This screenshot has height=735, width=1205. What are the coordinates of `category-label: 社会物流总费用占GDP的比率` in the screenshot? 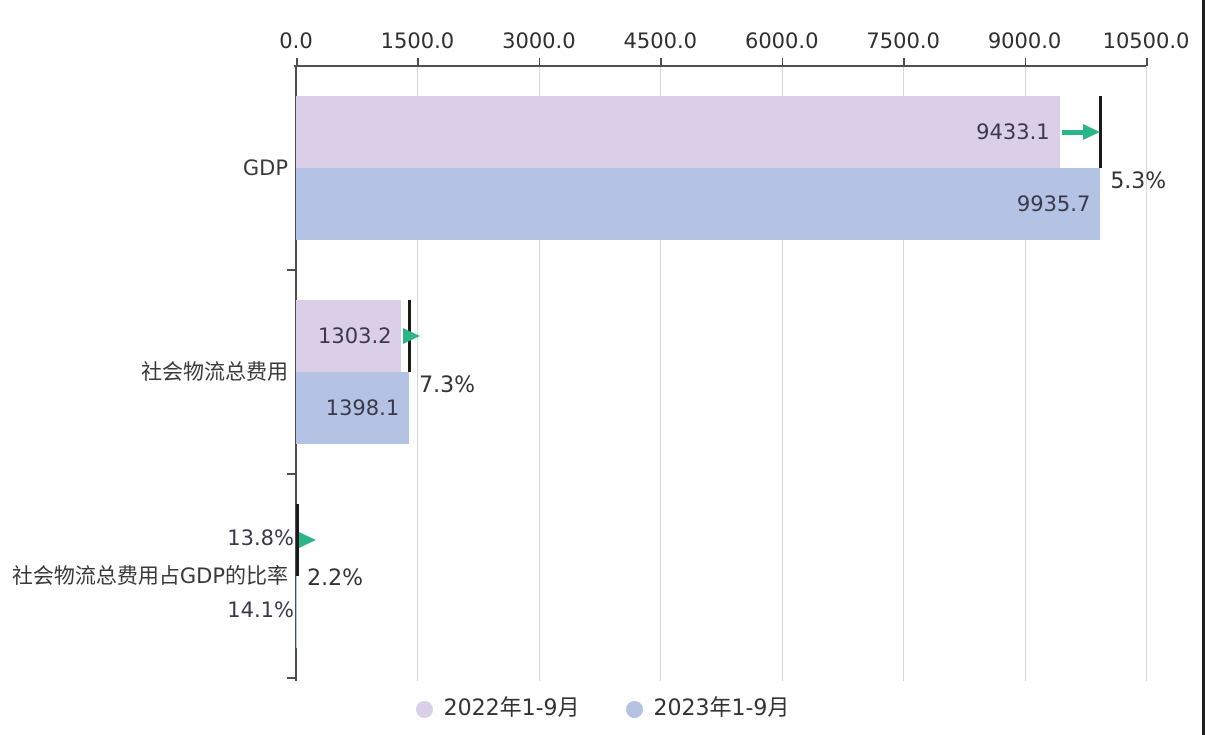 It's located at (149, 576).